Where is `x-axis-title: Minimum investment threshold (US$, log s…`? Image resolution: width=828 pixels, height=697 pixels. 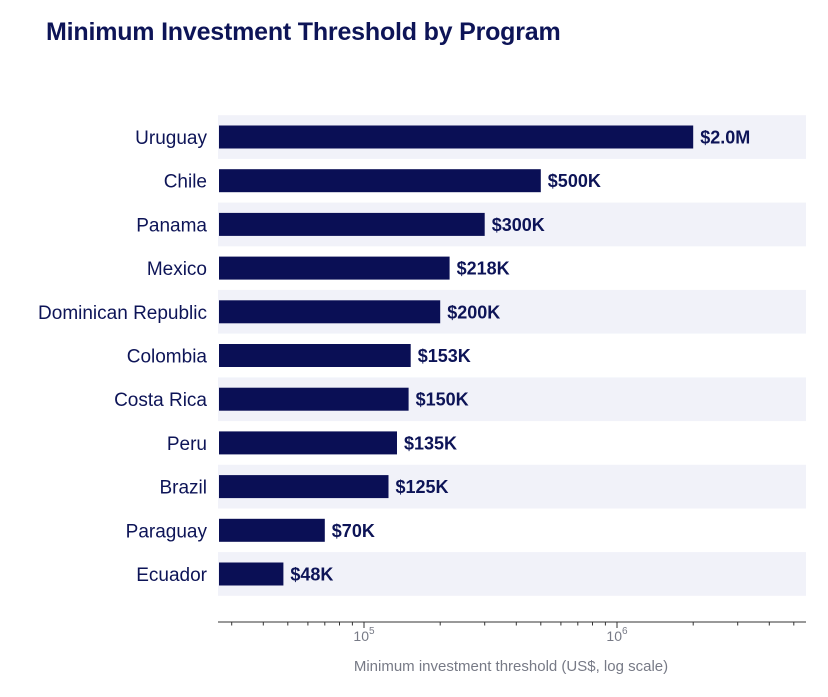 x-axis-title: Minimum investment threshold (US$, log s… is located at coordinates (511, 666).